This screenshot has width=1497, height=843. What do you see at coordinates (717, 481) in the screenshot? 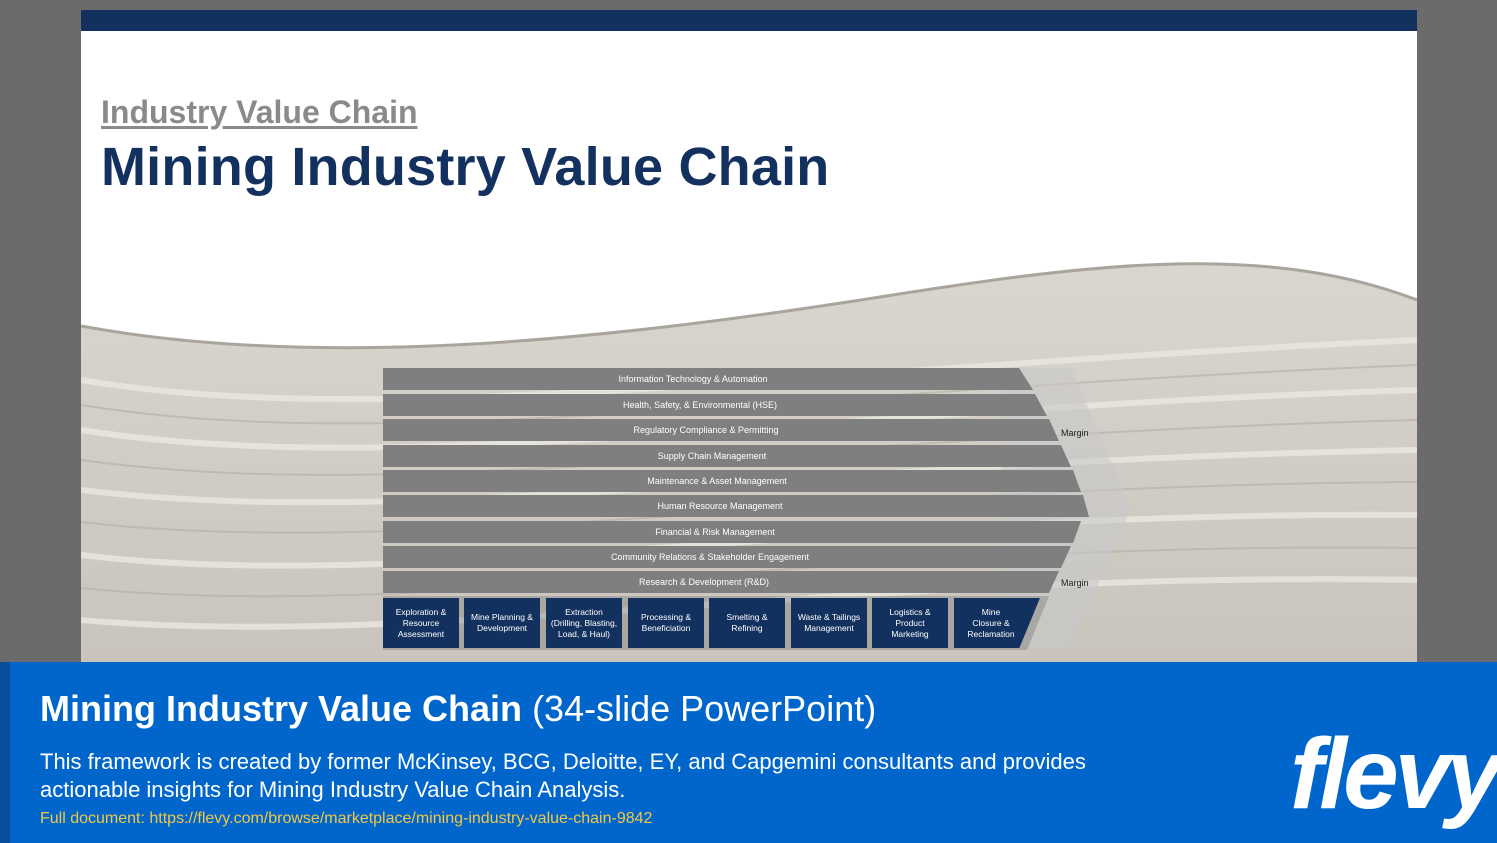
I see `support-activity-label: Maintenance & Asset Management` at bounding box center [717, 481].